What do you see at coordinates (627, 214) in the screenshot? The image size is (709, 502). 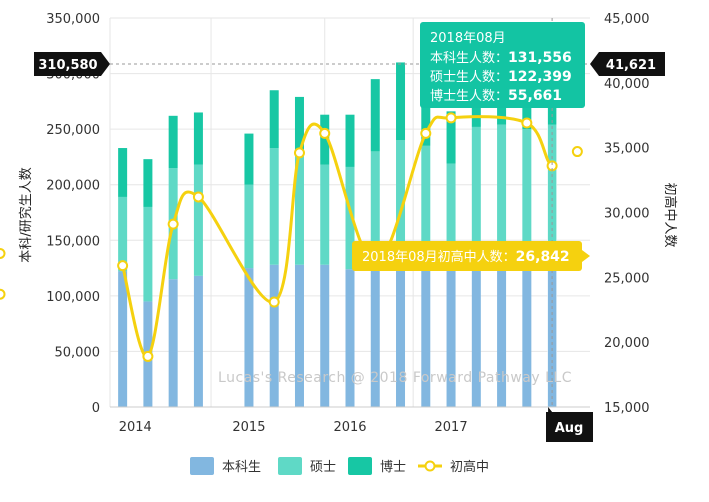 I see `y-right-tick-label: 30,000` at bounding box center [627, 214].